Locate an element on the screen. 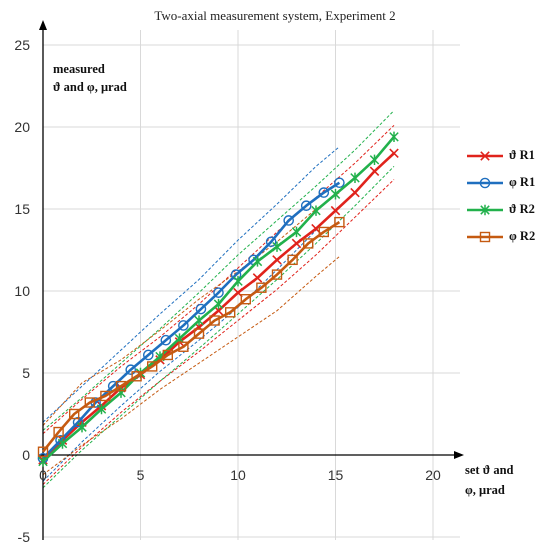 This screenshot has height=551, width=550. y-tick-label: 15 is located at coordinates (22, 209).